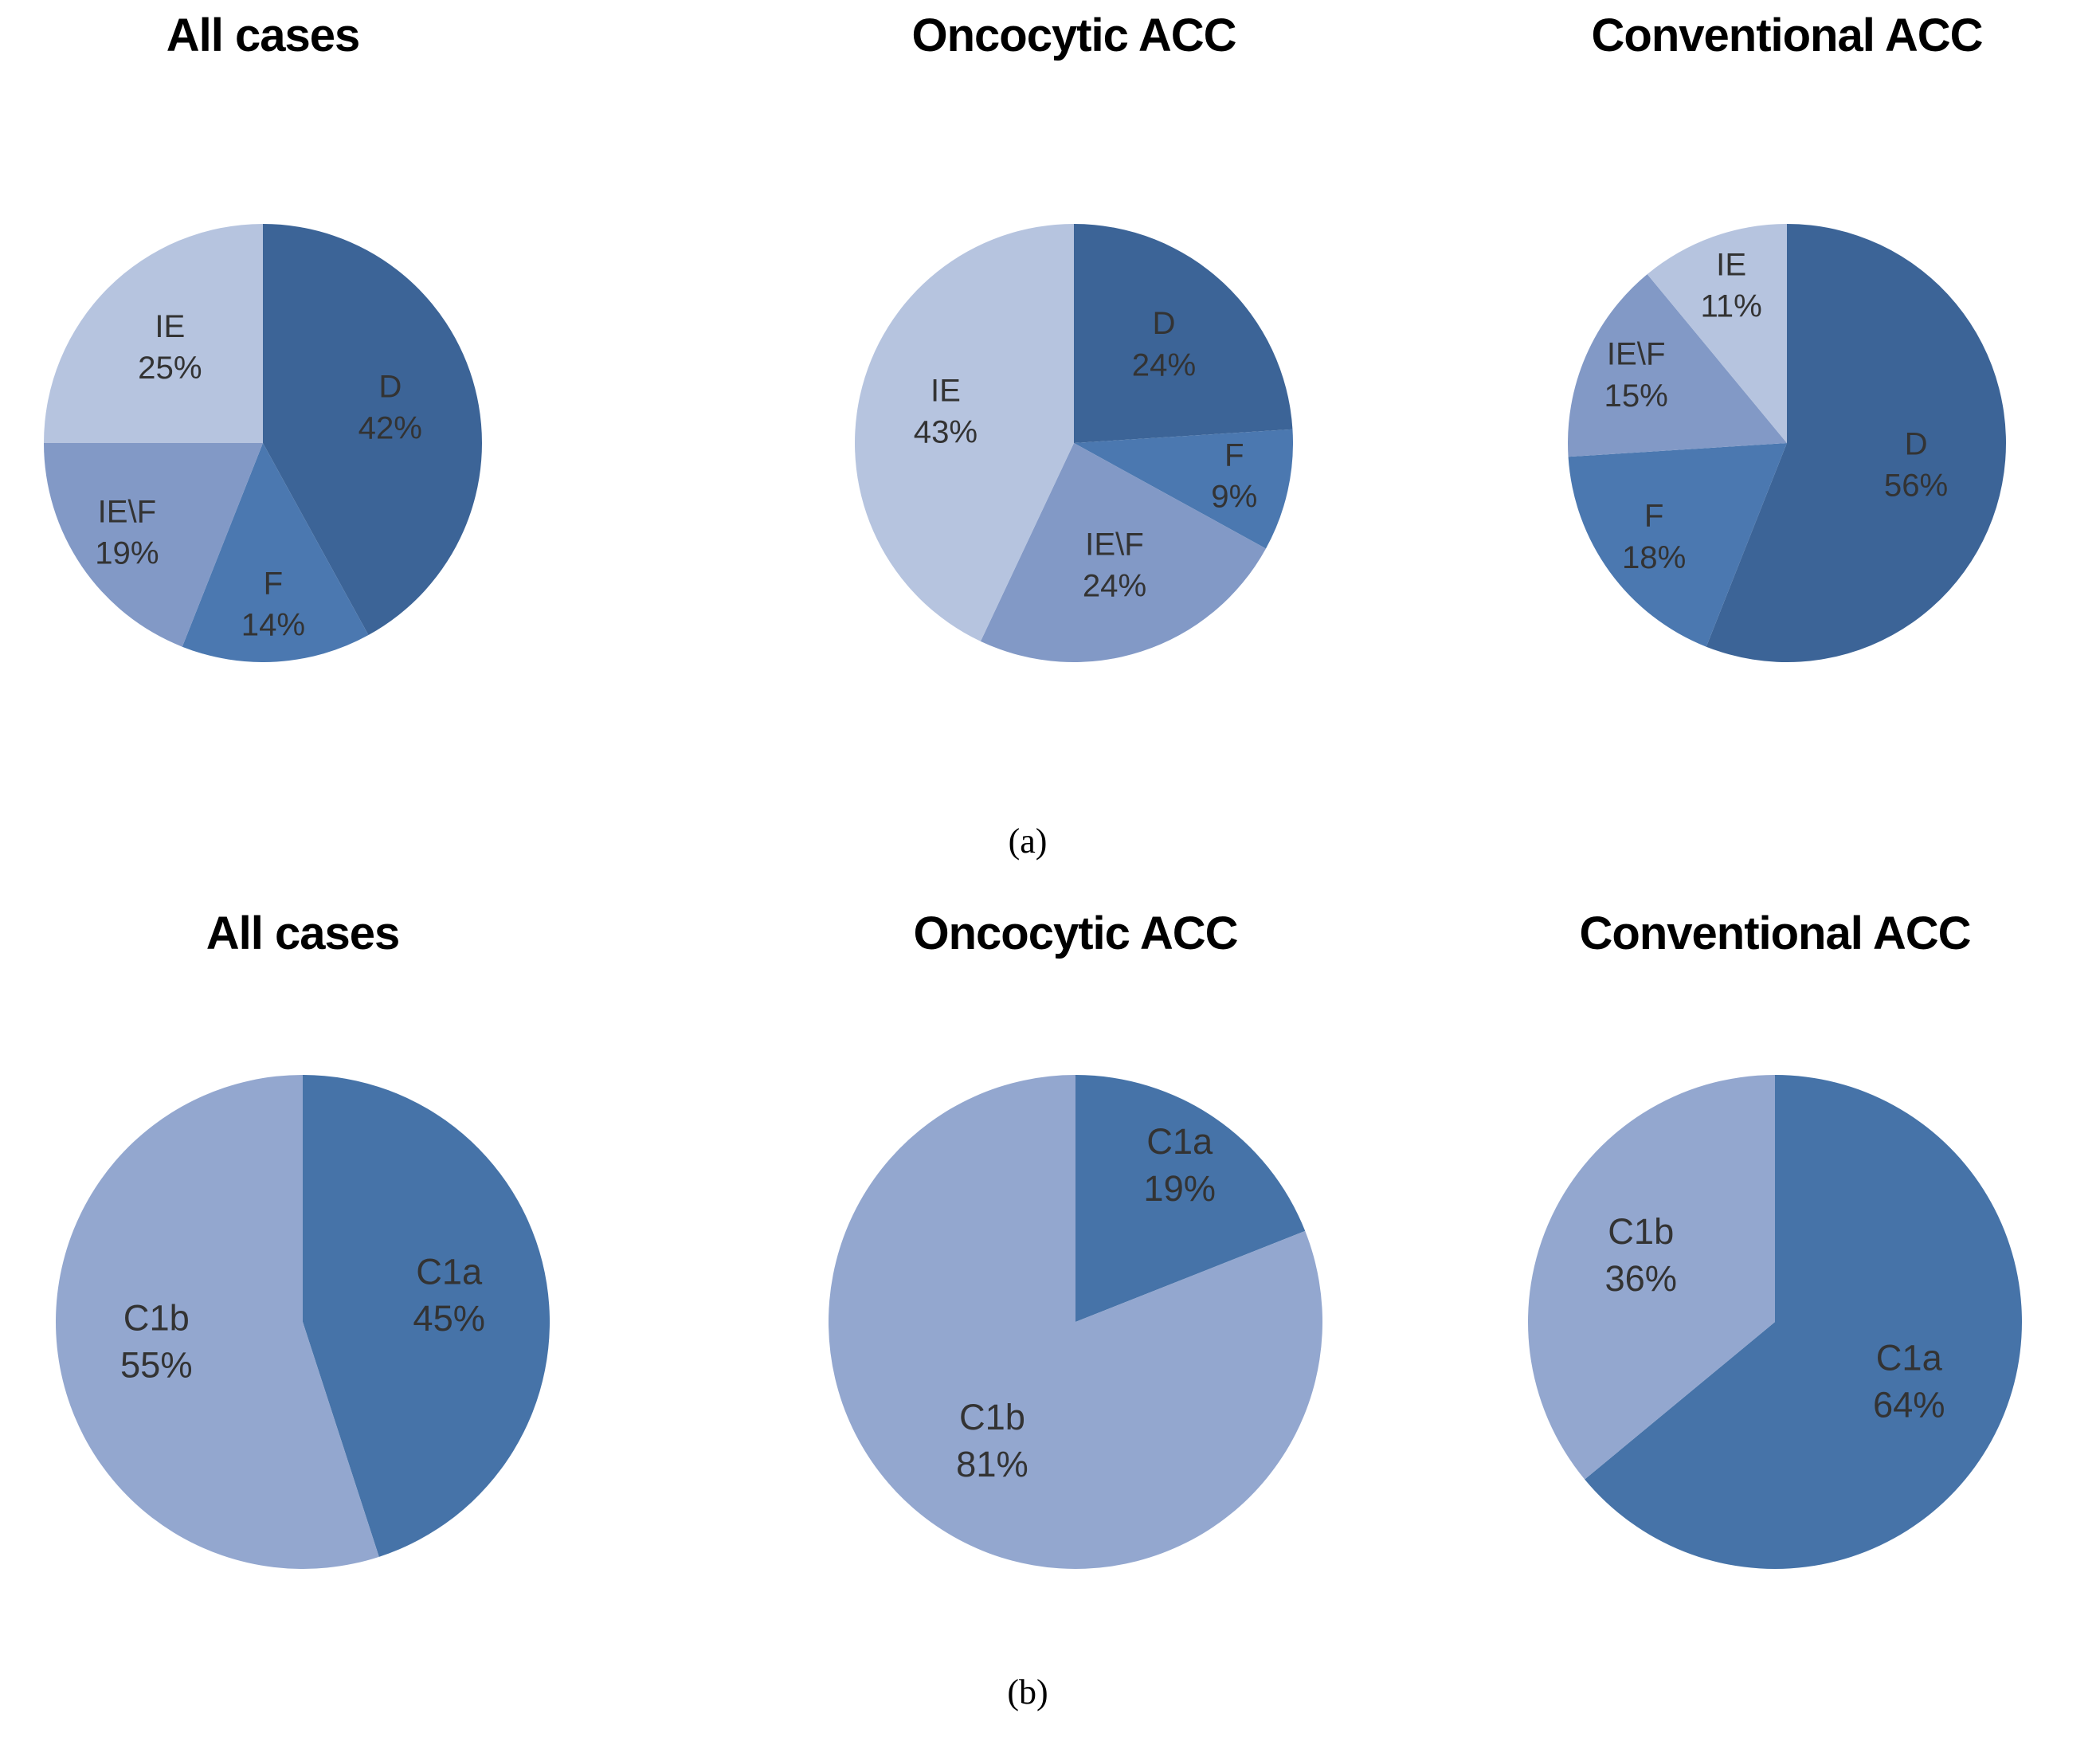 The image size is (2100, 1749). What do you see at coordinates (170, 347) in the screenshot?
I see `pie-slice-label: IE 25%` at bounding box center [170, 347].